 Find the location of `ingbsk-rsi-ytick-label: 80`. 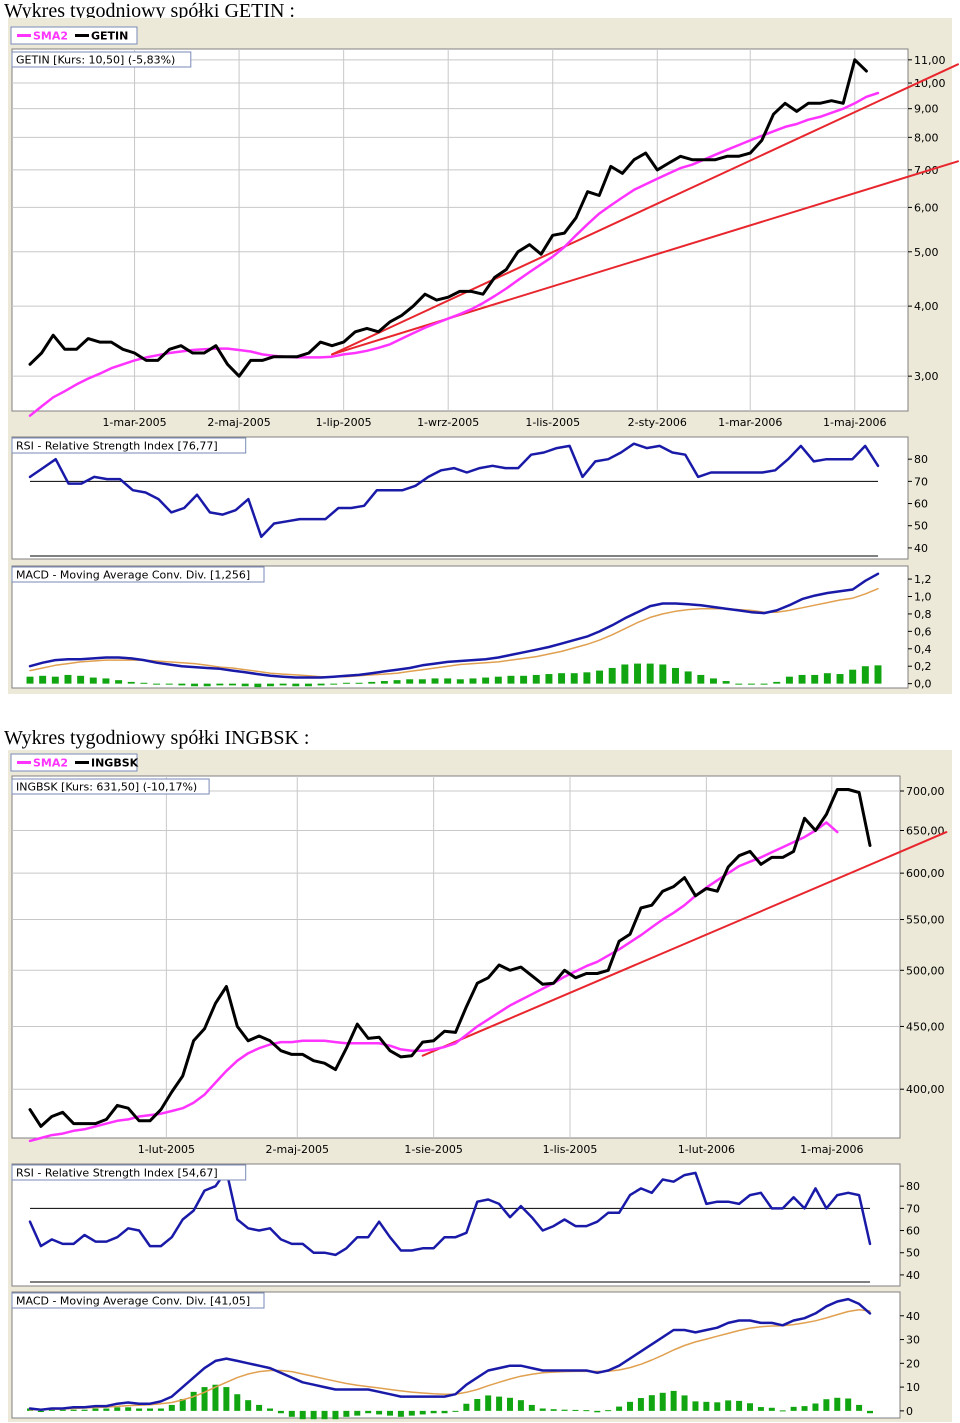

ingbsk-rsi-ytick-label: 80 is located at coordinates (913, 1186).